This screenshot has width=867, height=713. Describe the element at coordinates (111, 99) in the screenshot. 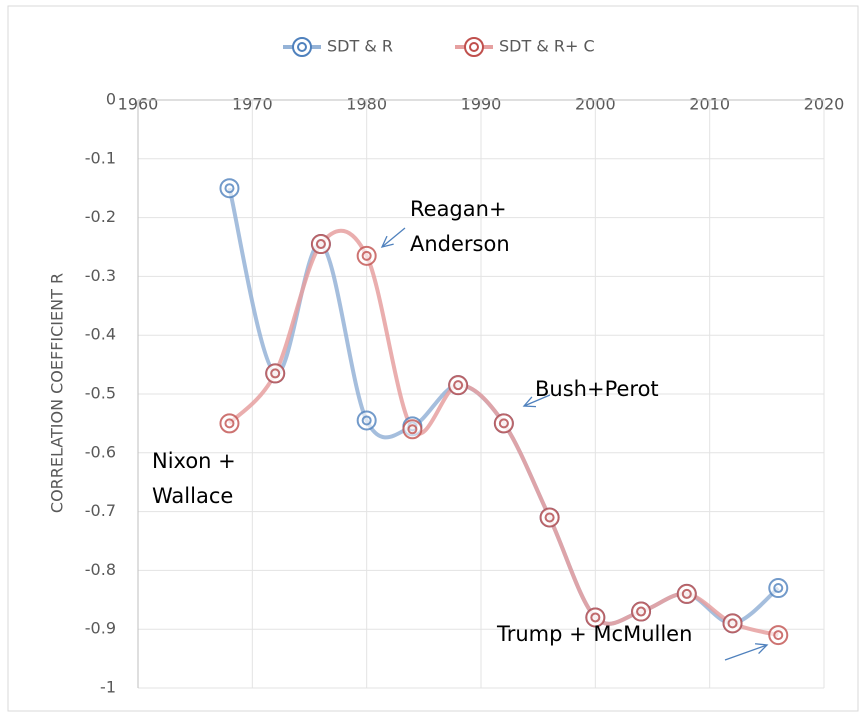

I see `y-tick-label: 0` at that location.